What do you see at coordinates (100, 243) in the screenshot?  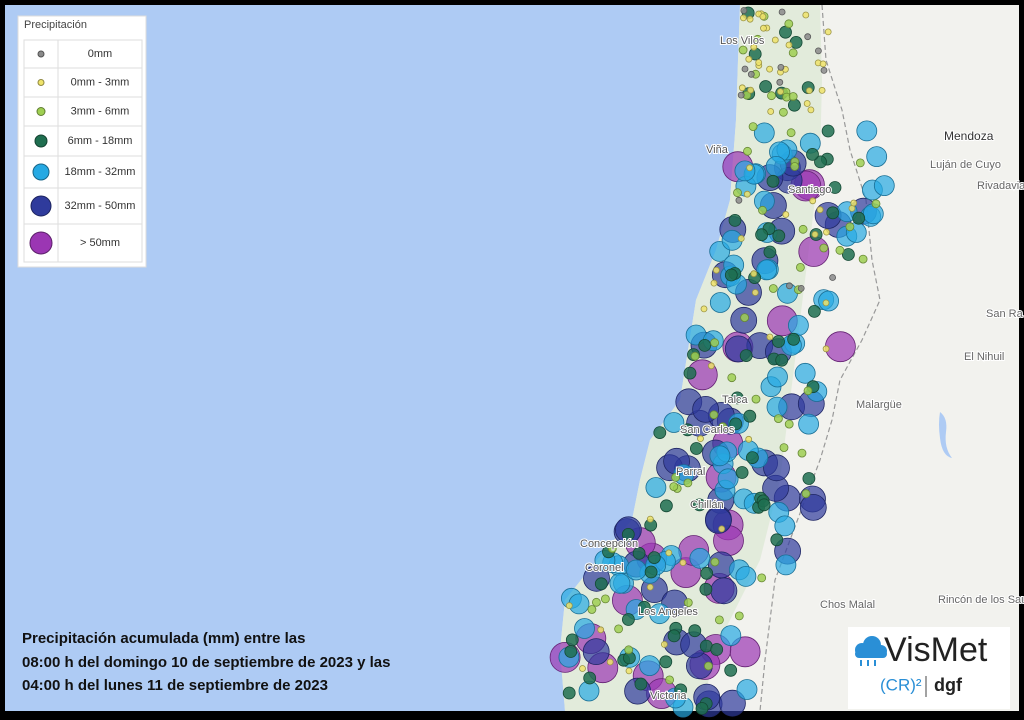 I see `legend-label: > 50mm` at bounding box center [100, 243].